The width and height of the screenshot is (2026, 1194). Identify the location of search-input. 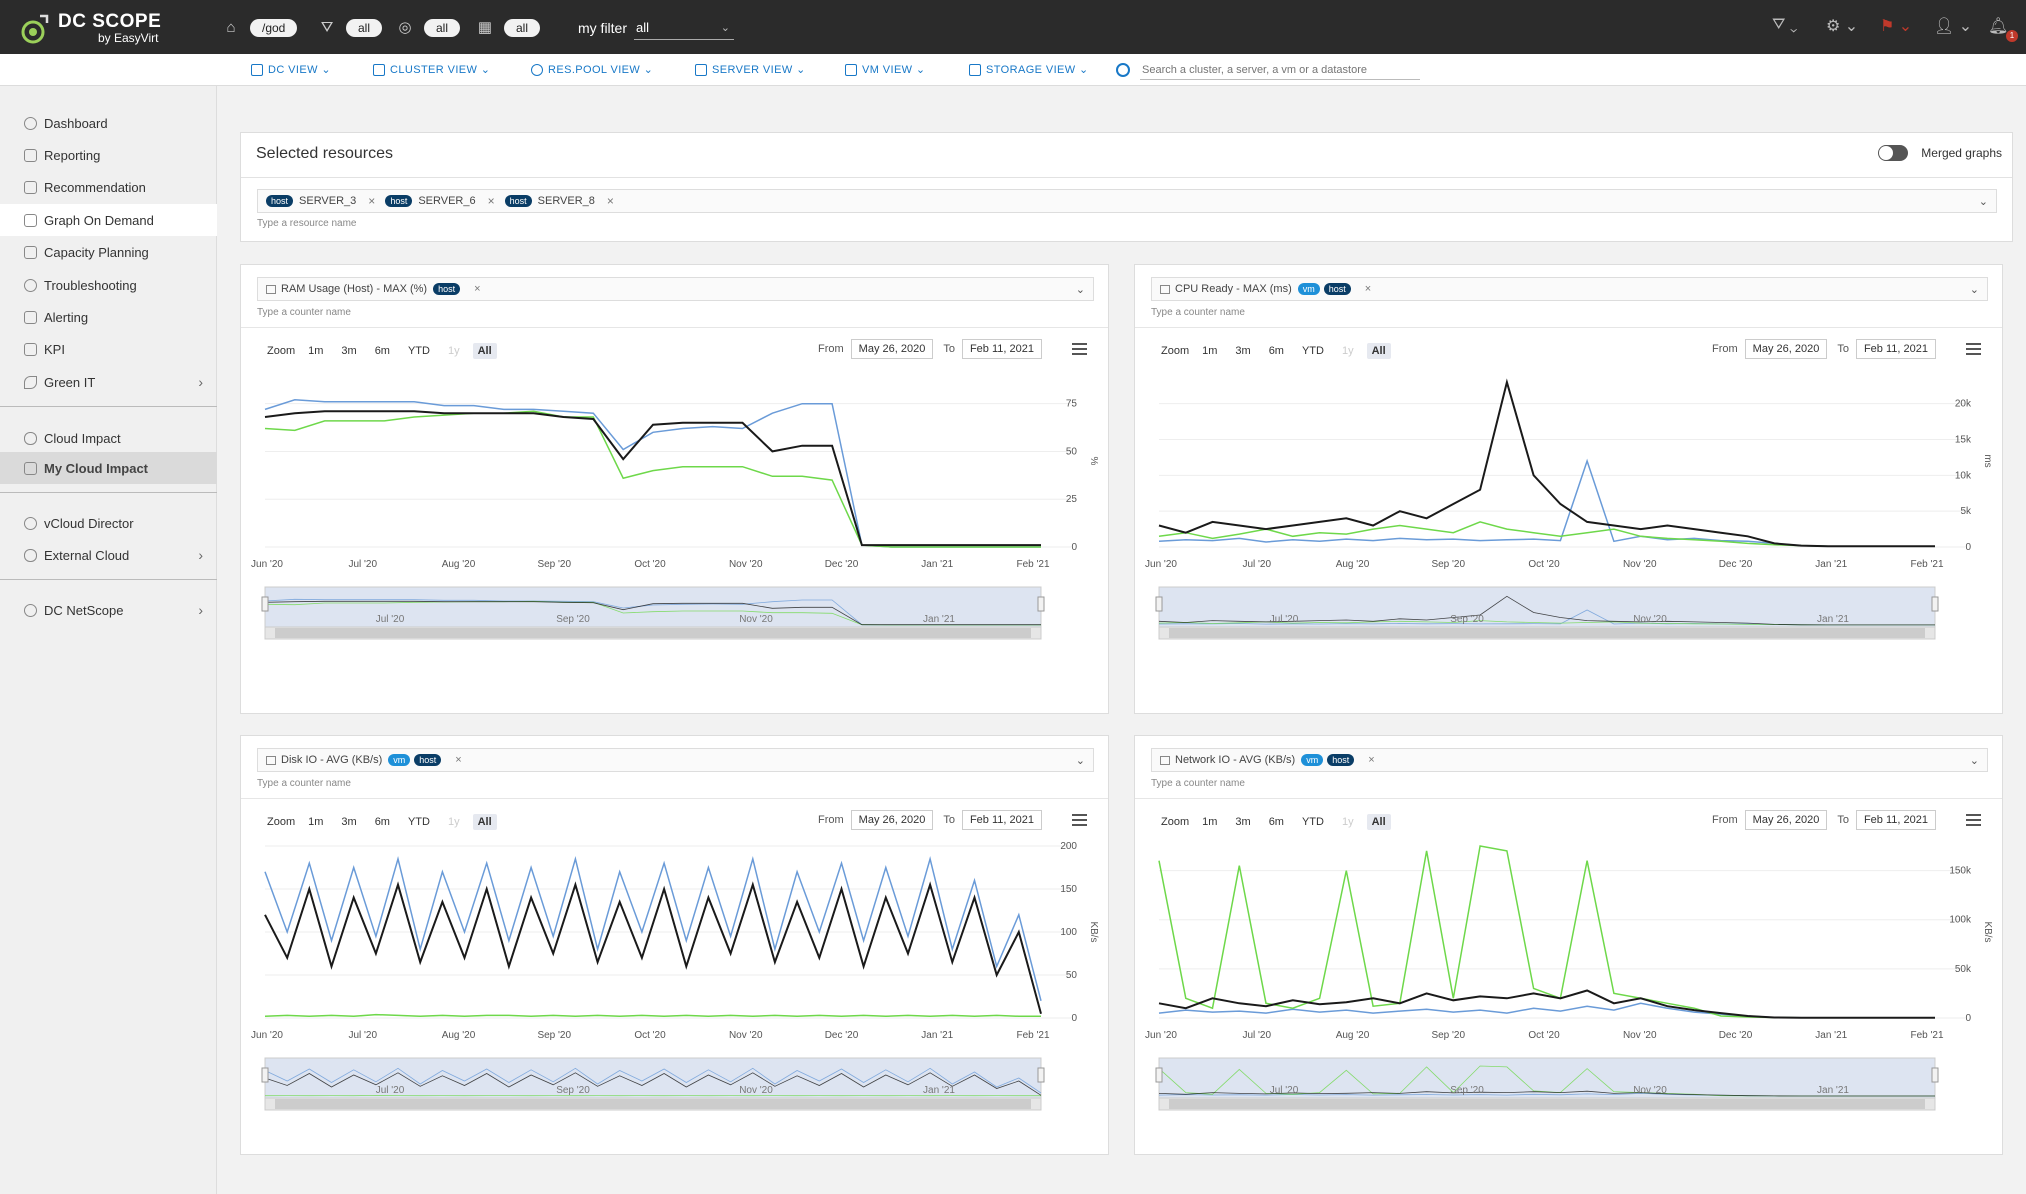
(1280, 70).